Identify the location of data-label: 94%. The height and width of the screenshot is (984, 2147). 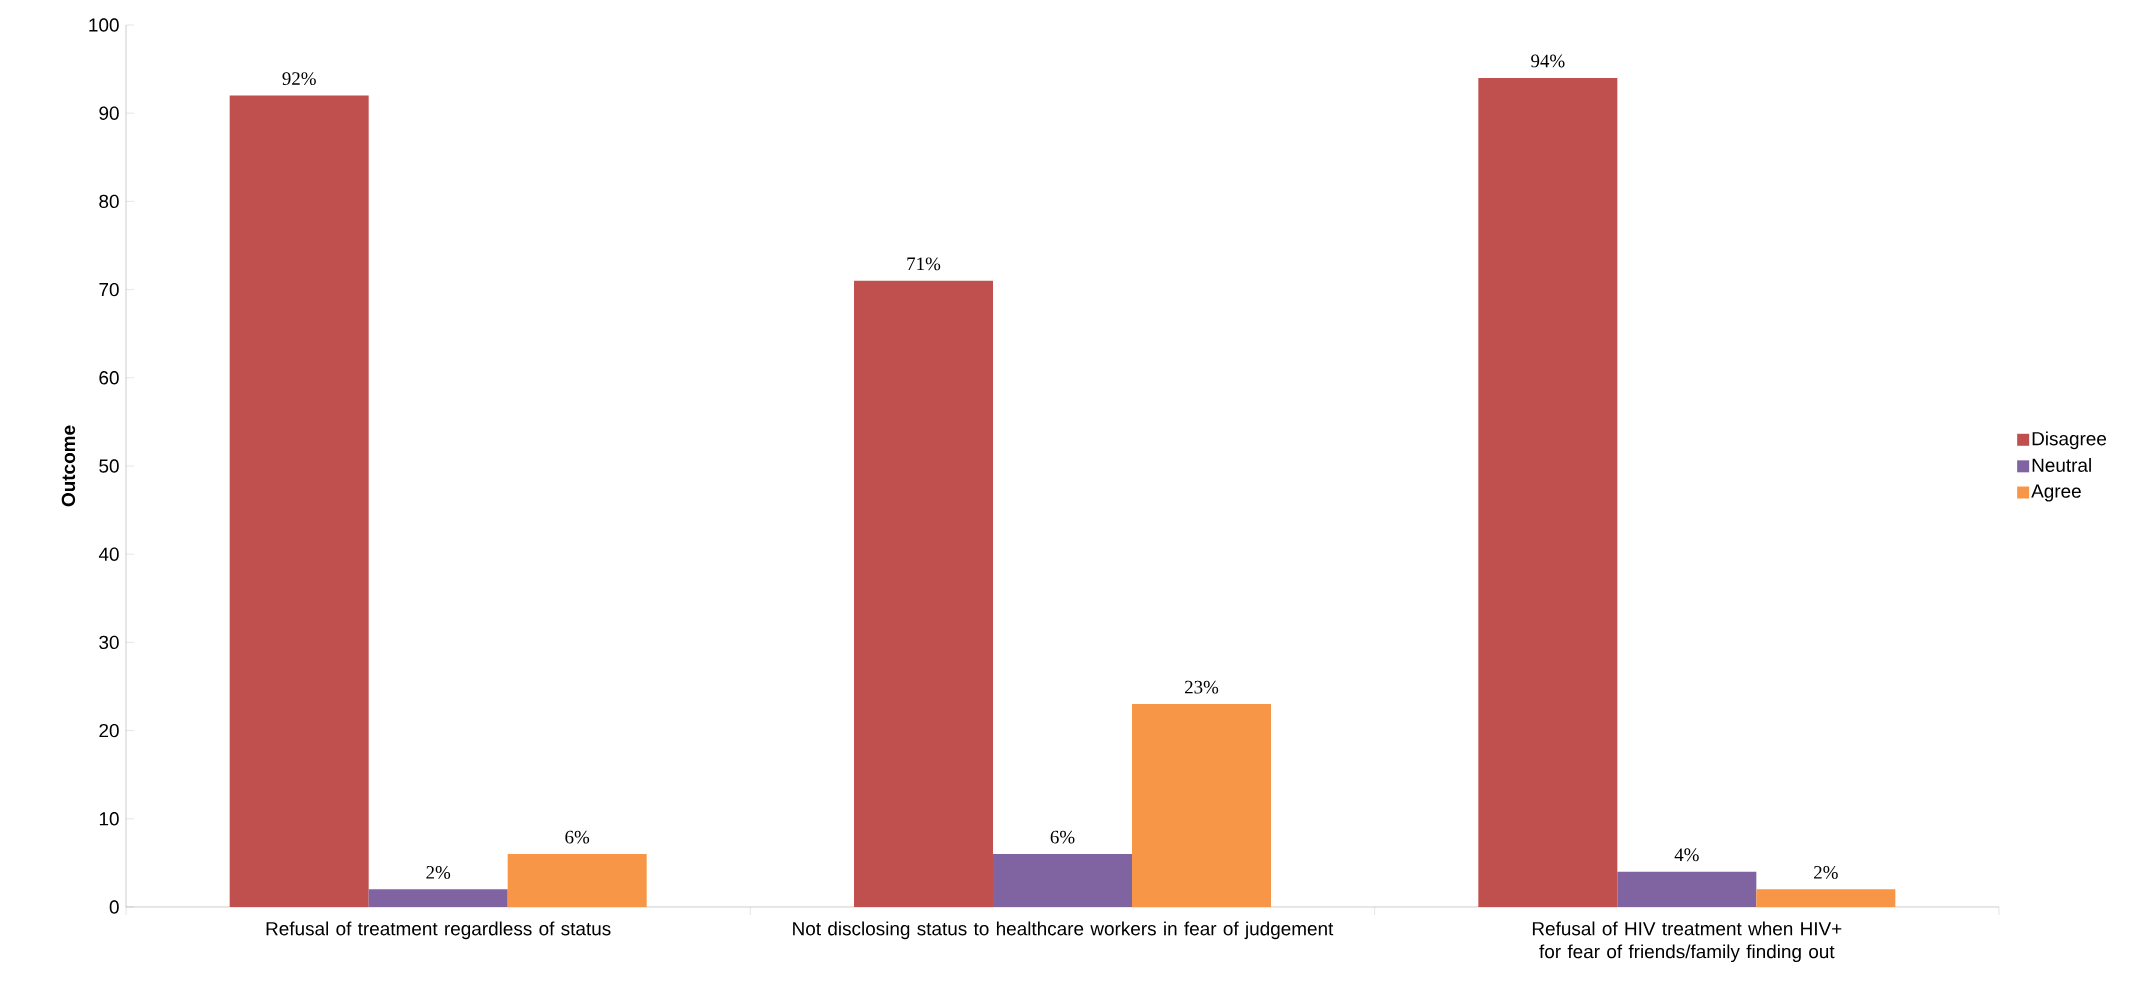
(1548, 61).